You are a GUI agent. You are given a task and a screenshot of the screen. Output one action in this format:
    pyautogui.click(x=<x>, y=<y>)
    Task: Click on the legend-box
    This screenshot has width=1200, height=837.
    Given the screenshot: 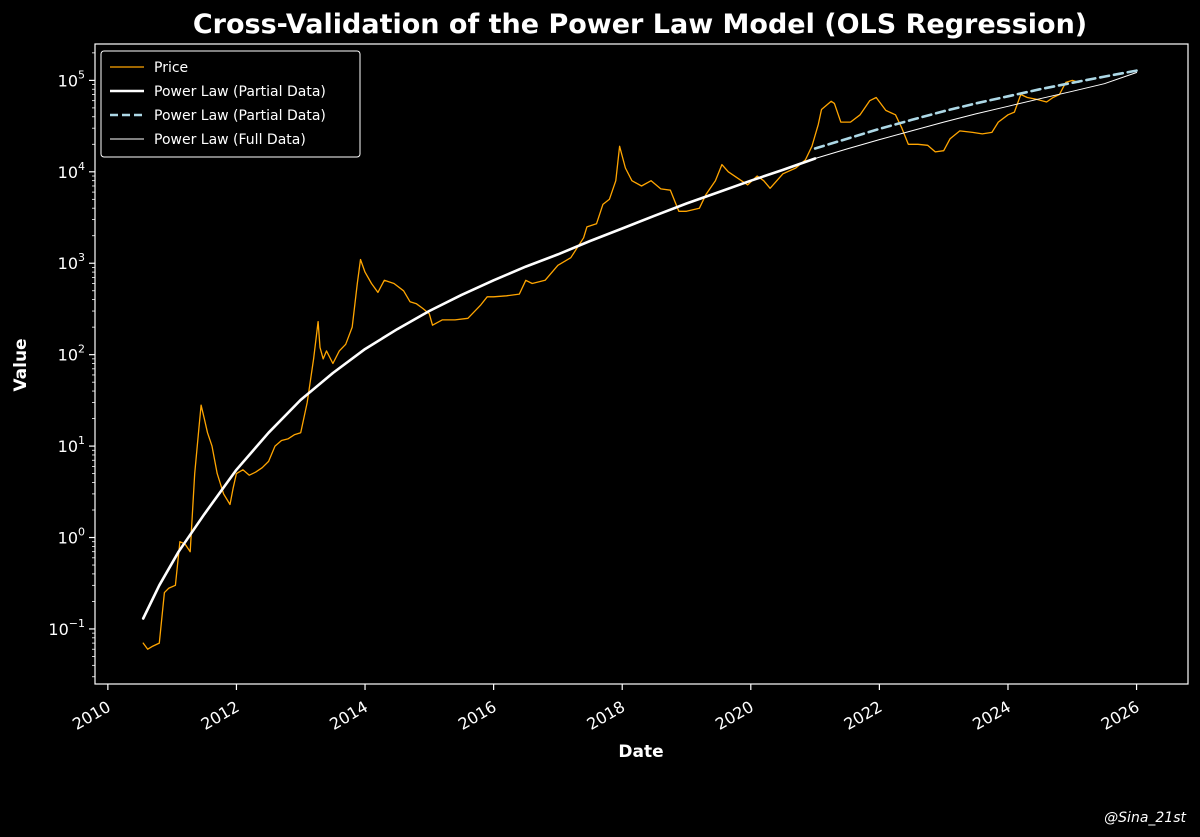 What is the action you would take?
    pyautogui.click(x=230, y=104)
    